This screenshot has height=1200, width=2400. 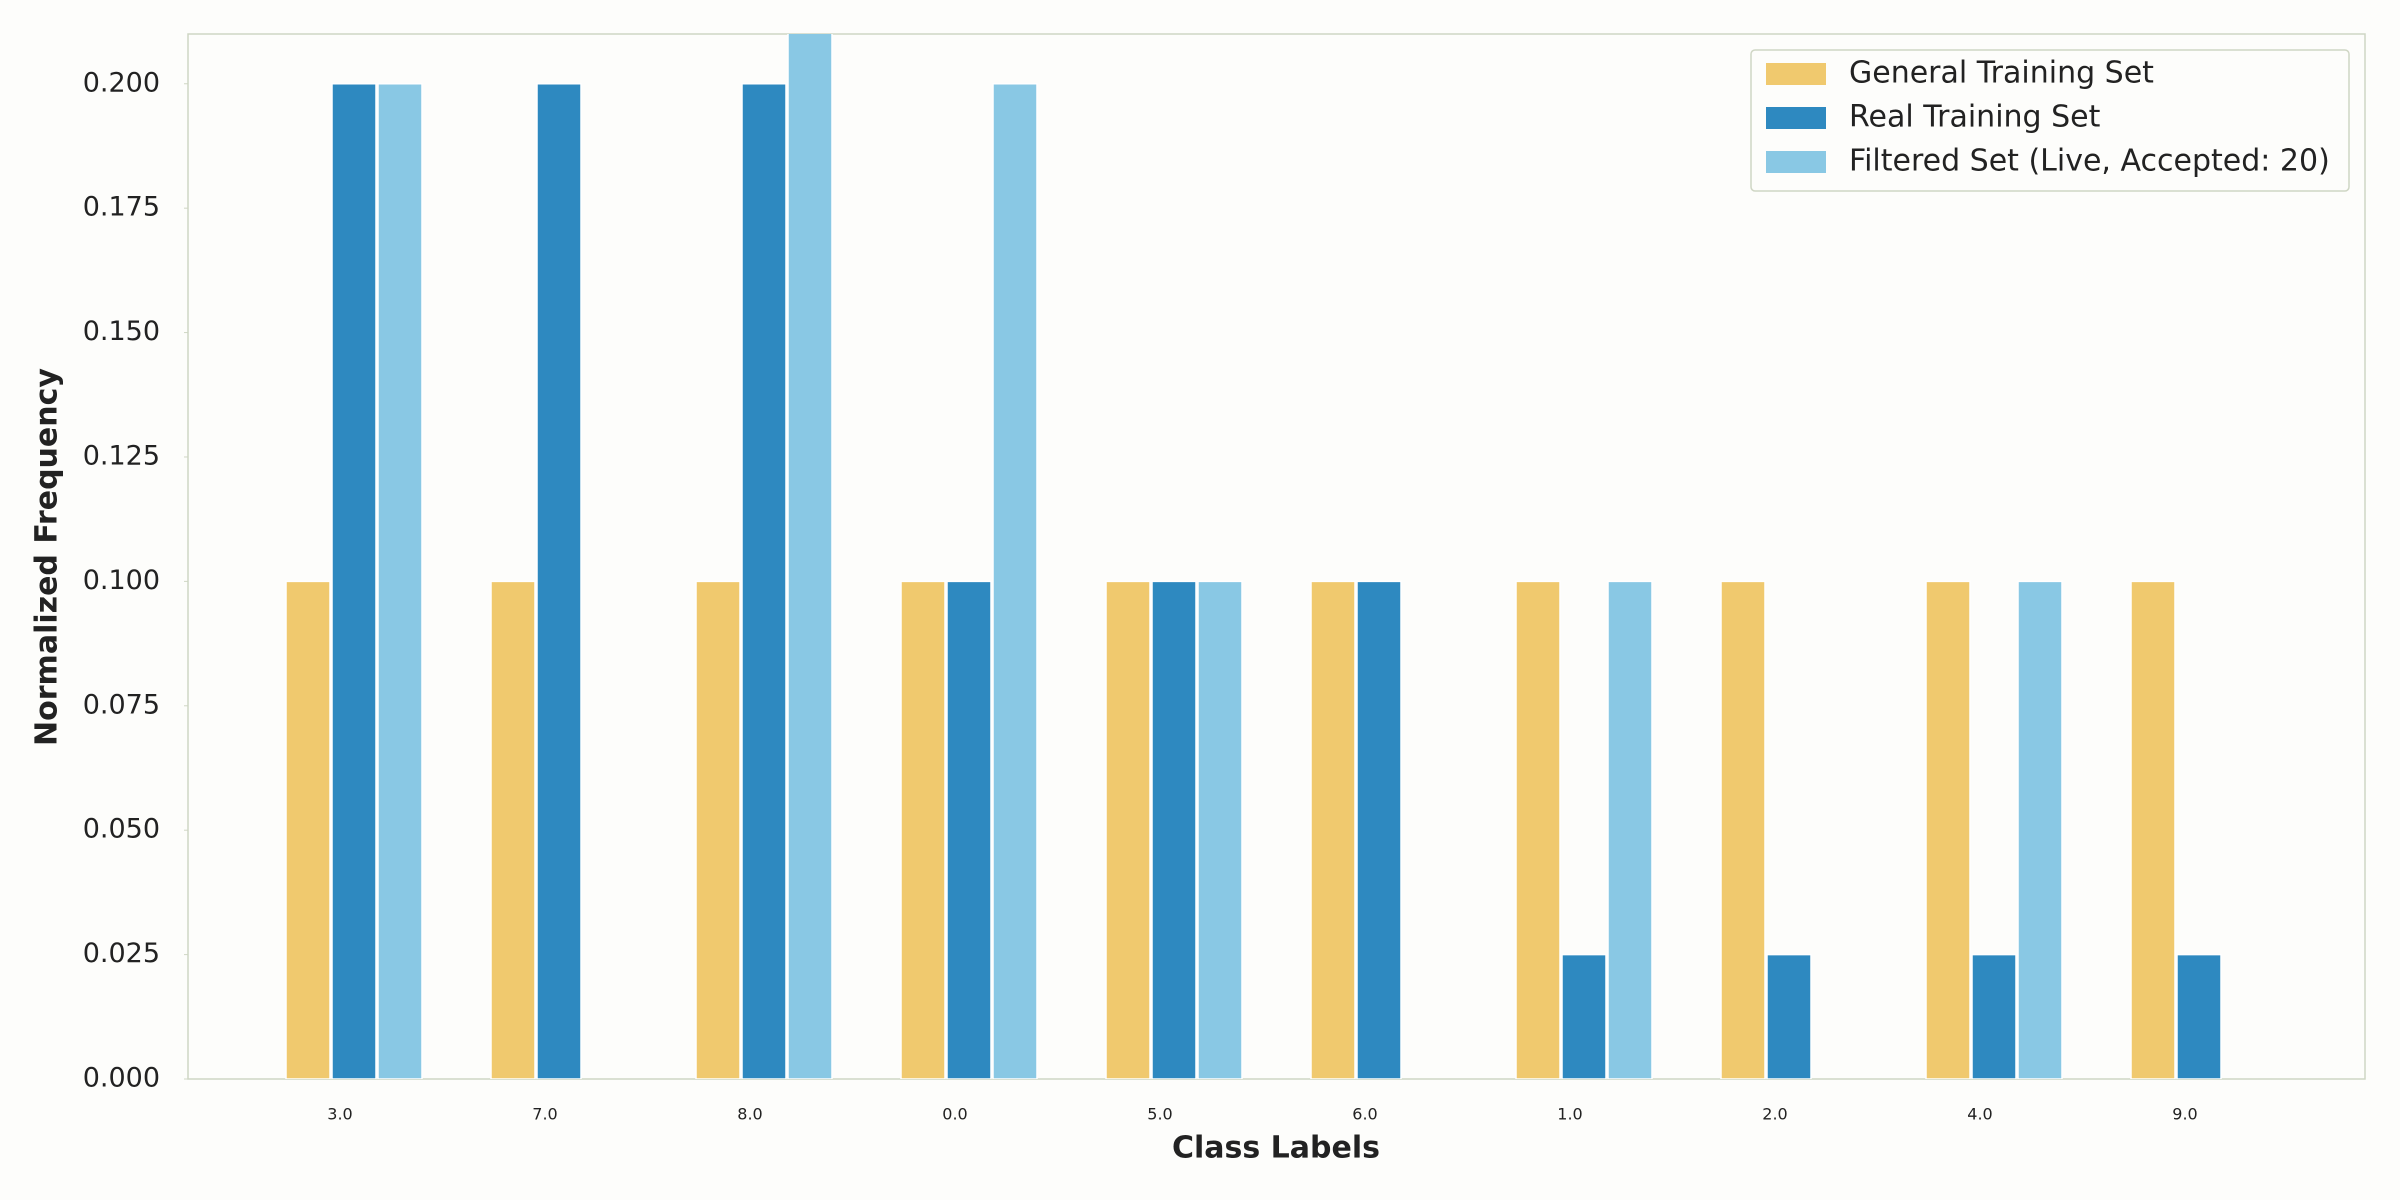 I want to click on y-tick-label: 0.000, so click(x=121, y=1078).